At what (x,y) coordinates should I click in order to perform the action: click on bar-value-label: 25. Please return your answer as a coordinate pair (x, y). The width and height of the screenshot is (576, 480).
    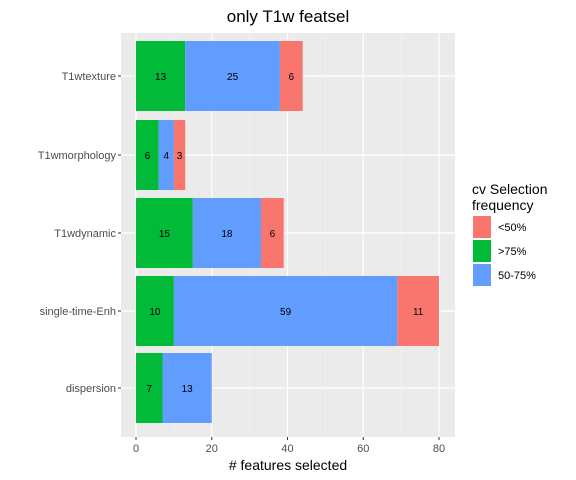
    Looking at the image, I should click on (233, 77).